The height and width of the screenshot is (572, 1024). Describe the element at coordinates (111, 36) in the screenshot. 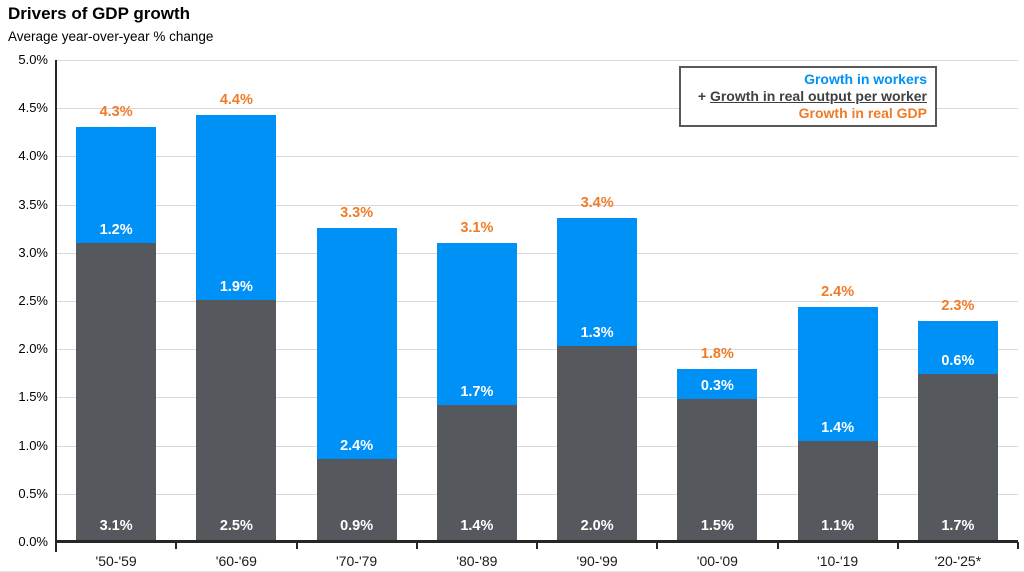

I see `chart-subtitle: Average year-over-year % change` at that location.